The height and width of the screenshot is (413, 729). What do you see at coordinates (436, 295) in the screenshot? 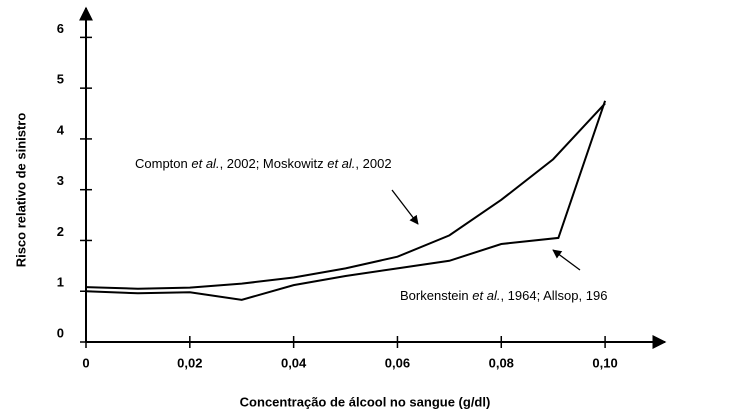
I see `annotation-part: Borkenstein` at bounding box center [436, 295].